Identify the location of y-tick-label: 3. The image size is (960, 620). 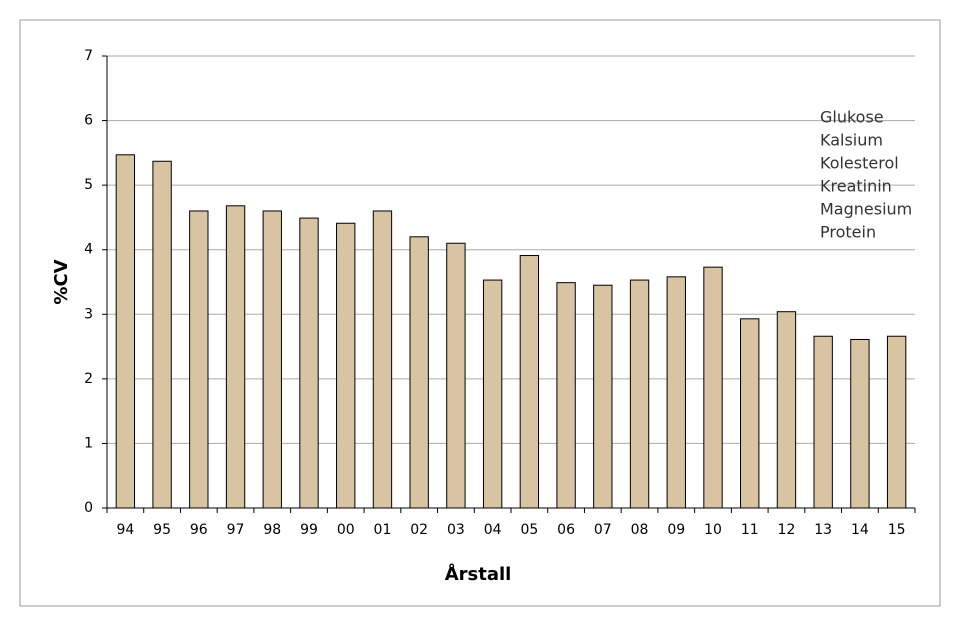
(88, 314).